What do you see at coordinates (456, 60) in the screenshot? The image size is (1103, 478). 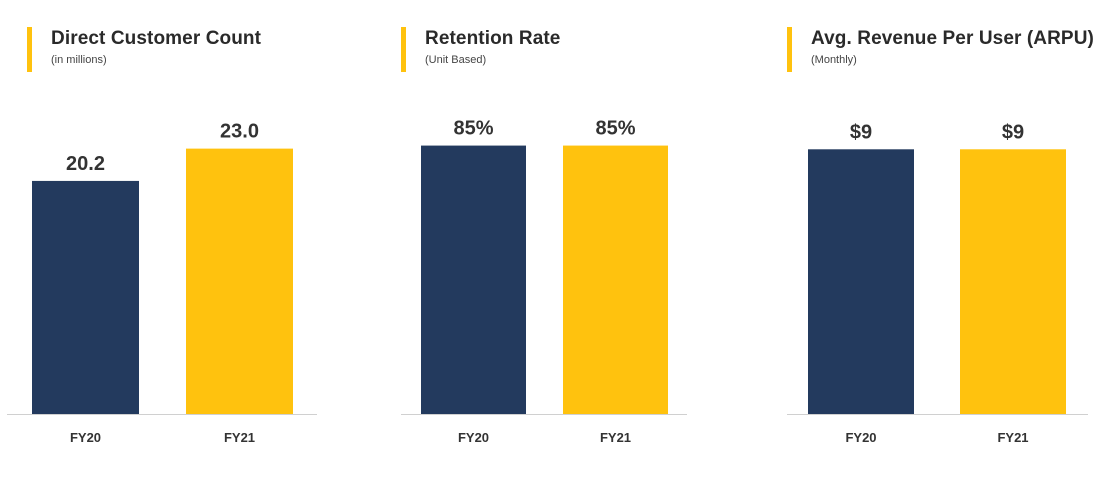 I see `chart-subtitle: (Unit Based)` at bounding box center [456, 60].